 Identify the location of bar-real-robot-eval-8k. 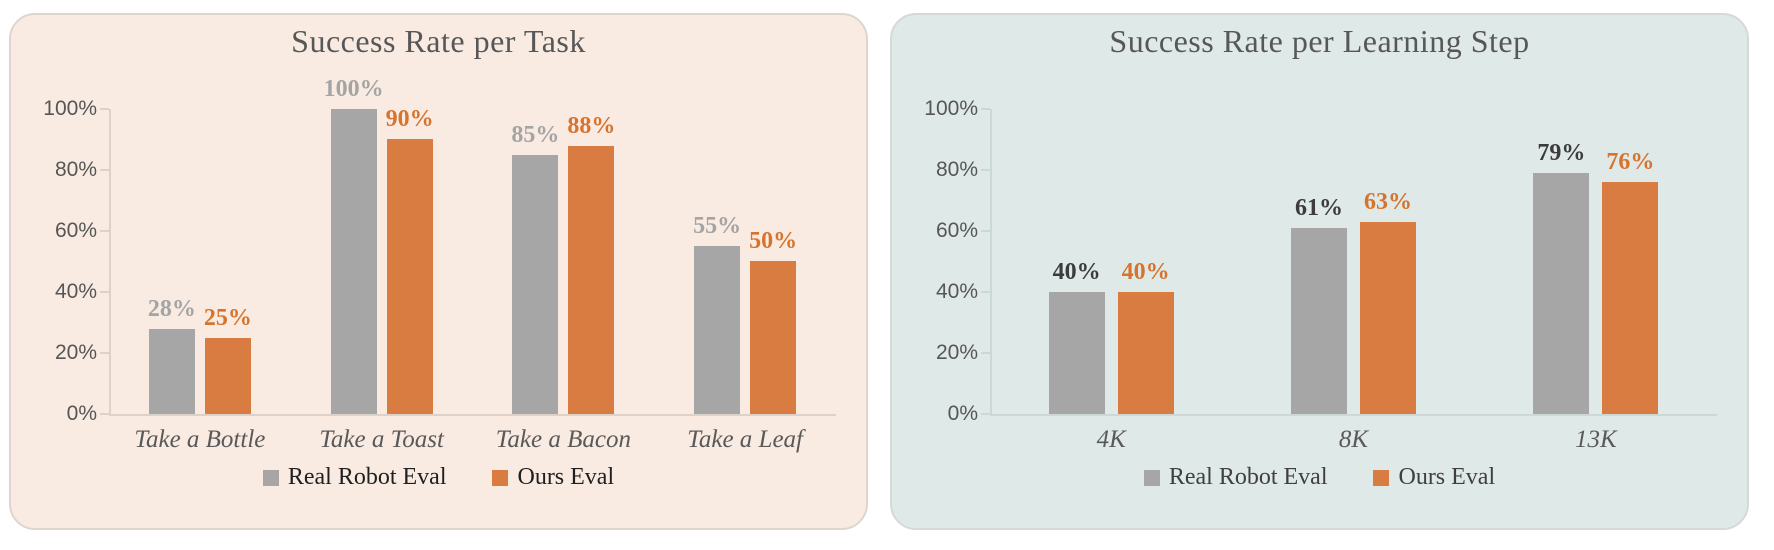
(1319, 321).